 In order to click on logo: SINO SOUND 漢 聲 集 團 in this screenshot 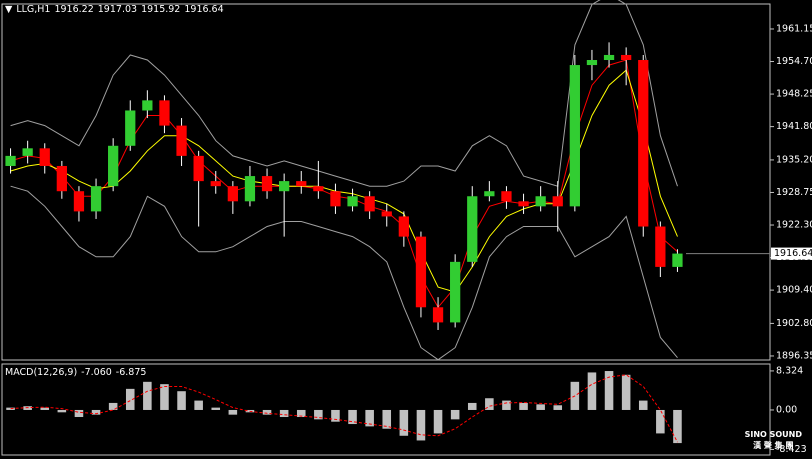, I will do `click(773, 440)`.